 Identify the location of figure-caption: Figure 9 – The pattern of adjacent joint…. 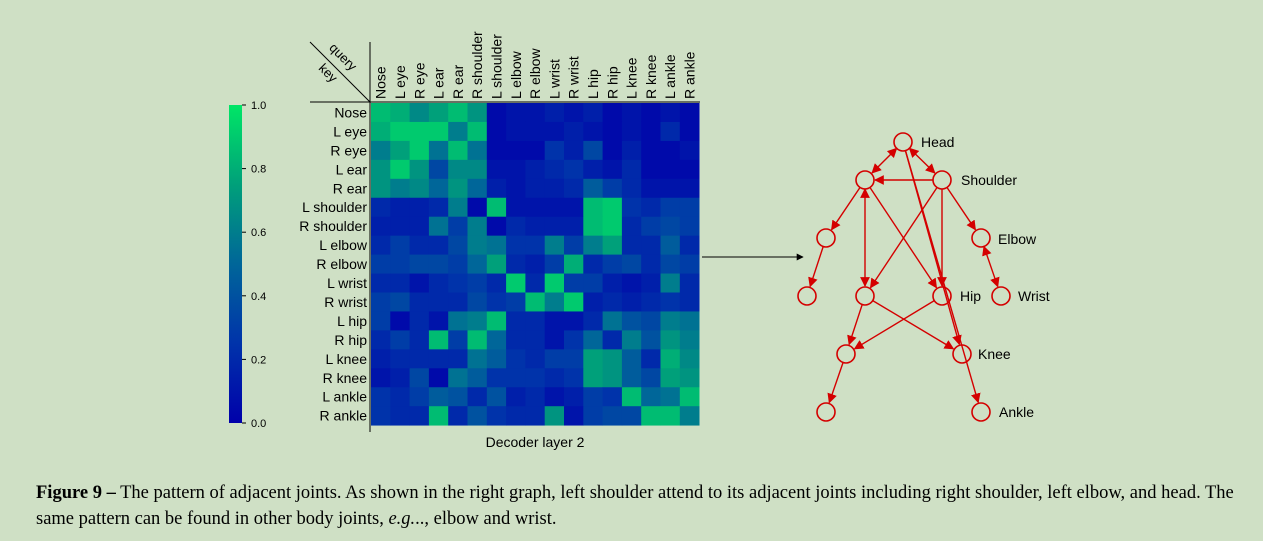
(643, 506).